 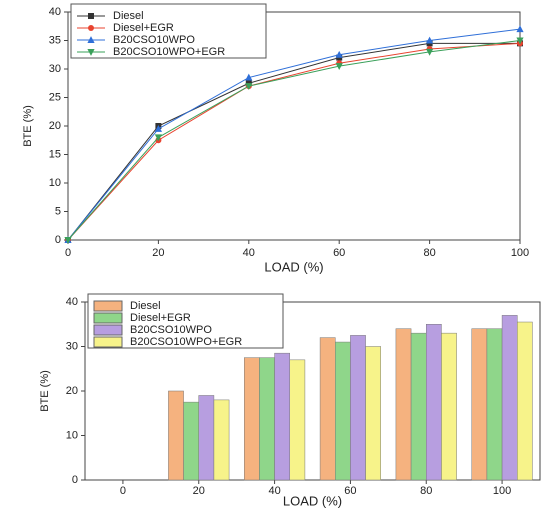 What do you see at coordinates (55, 40) in the screenshot?
I see `y-tick-label: 35` at bounding box center [55, 40].